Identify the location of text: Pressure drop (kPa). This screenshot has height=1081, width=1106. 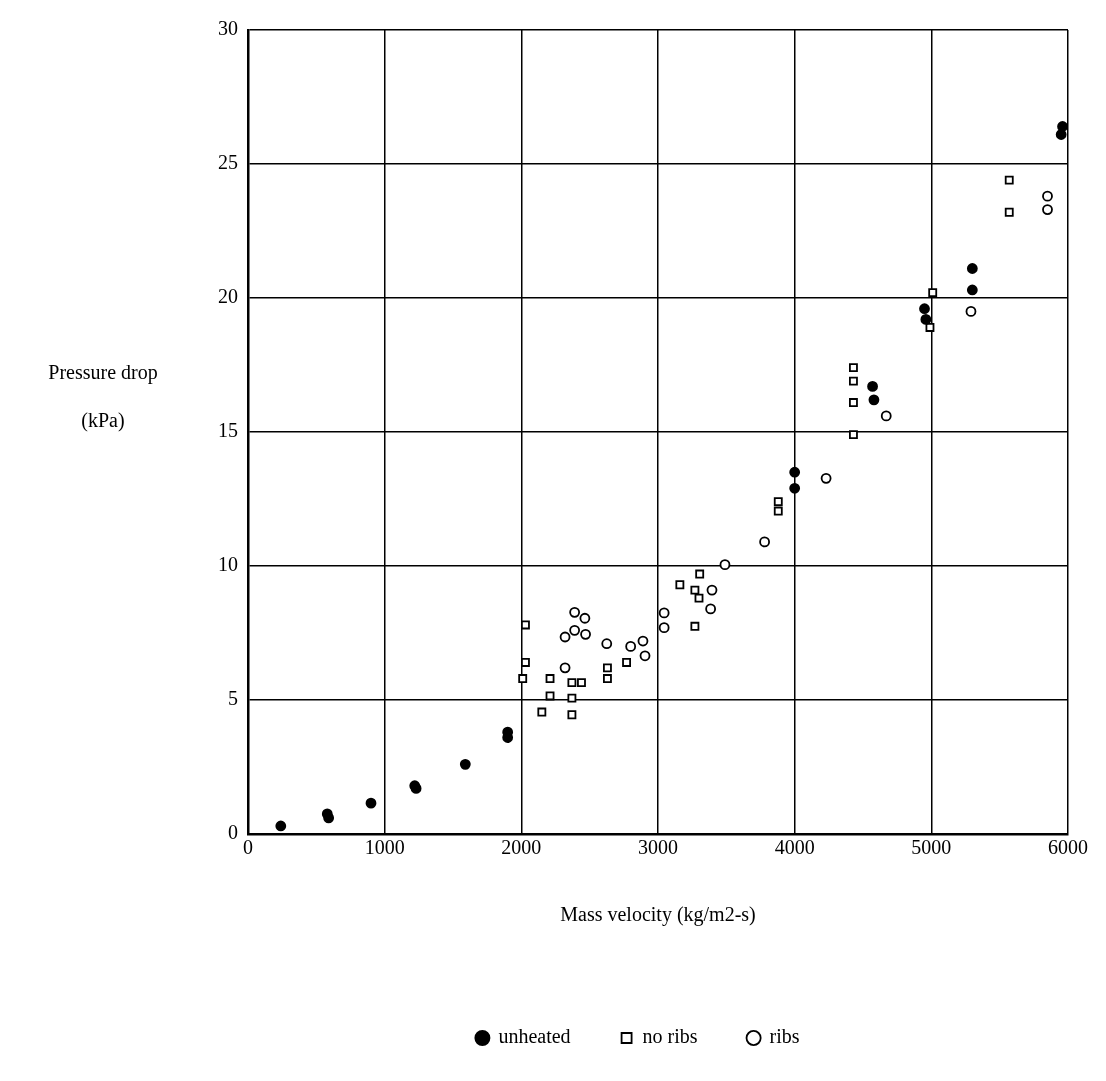
(103, 396).